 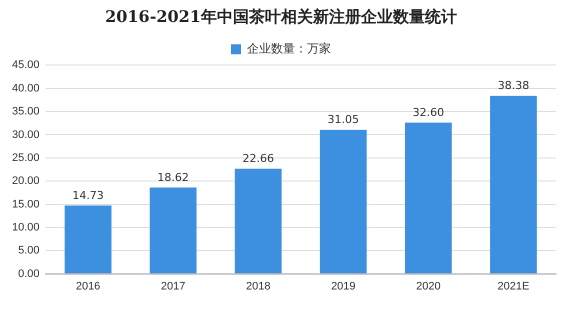 What do you see at coordinates (173, 177) in the screenshot?
I see `text: 18.62` at bounding box center [173, 177].